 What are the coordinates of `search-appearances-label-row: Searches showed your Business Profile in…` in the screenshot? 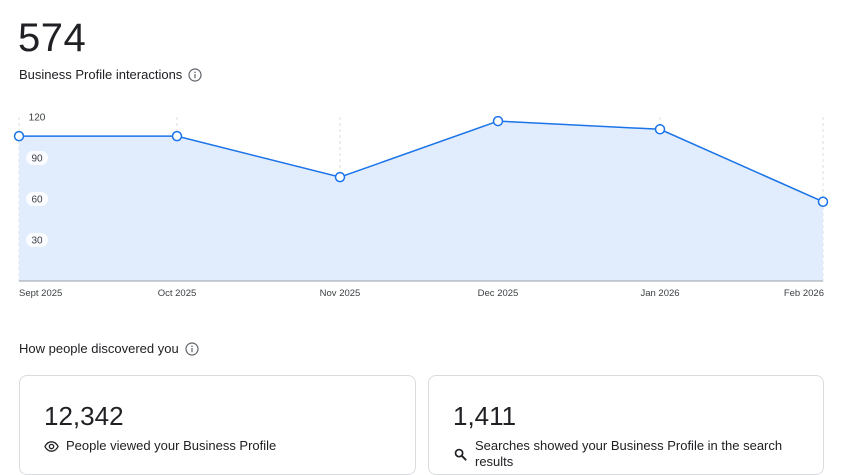 It's located at (638, 454).